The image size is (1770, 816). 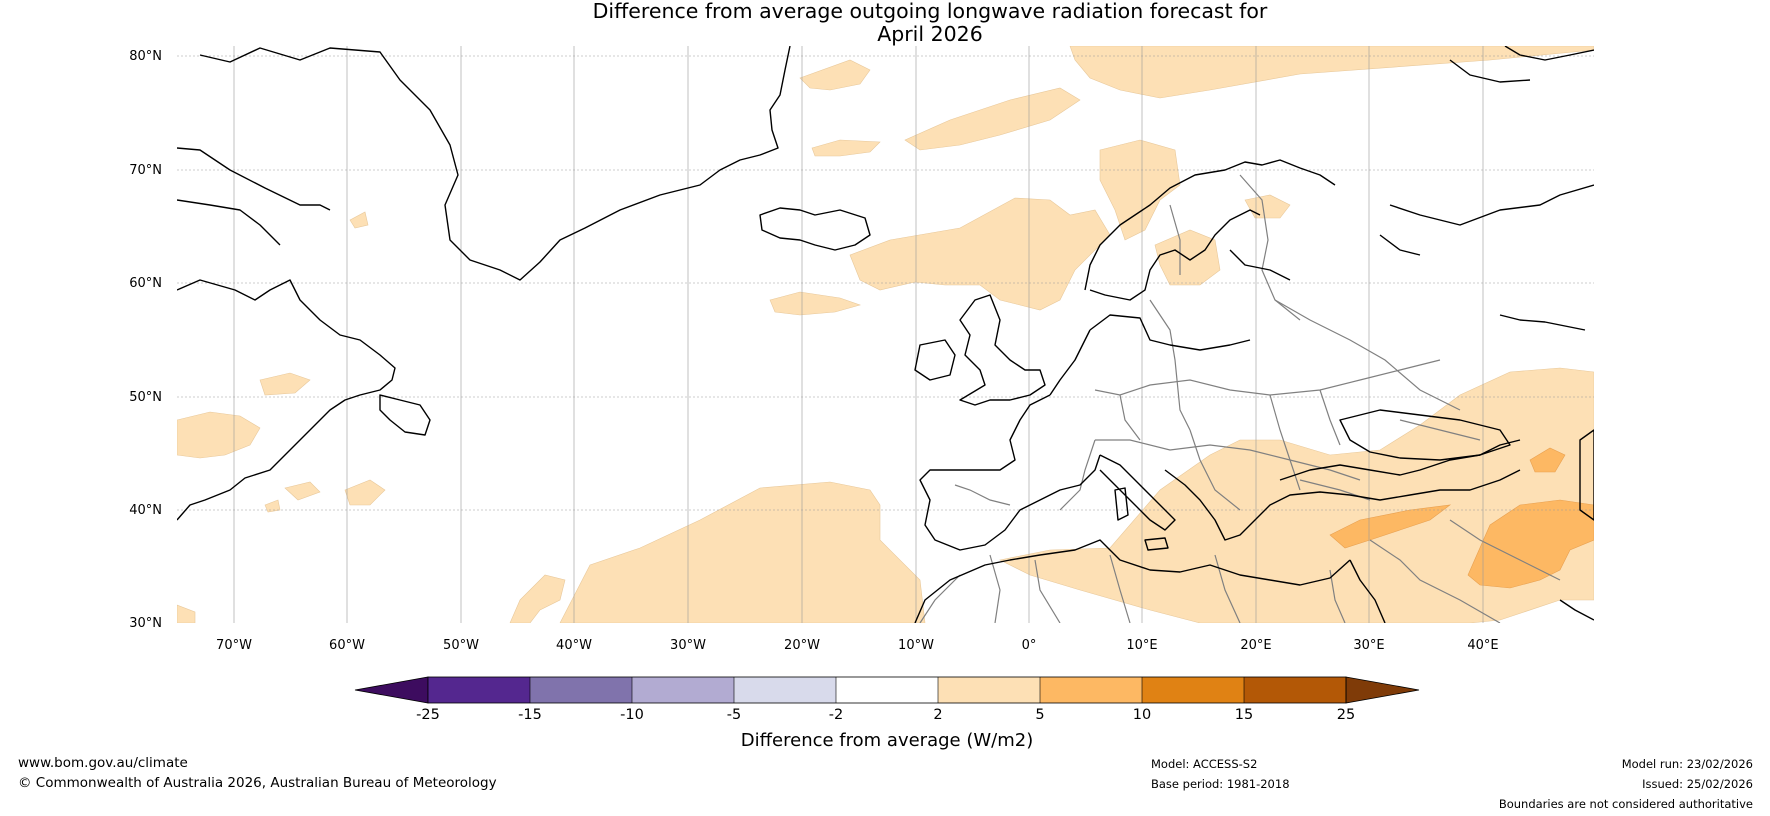 What do you see at coordinates (734, 715) in the screenshot?
I see `colorbar-tick-neg5: -5` at bounding box center [734, 715].